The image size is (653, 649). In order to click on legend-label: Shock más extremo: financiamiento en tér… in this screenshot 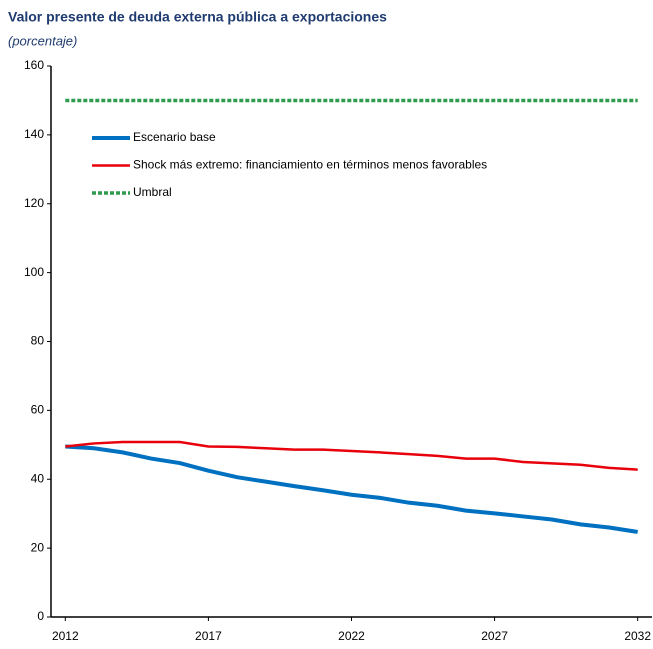, I will do `click(310, 165)`.